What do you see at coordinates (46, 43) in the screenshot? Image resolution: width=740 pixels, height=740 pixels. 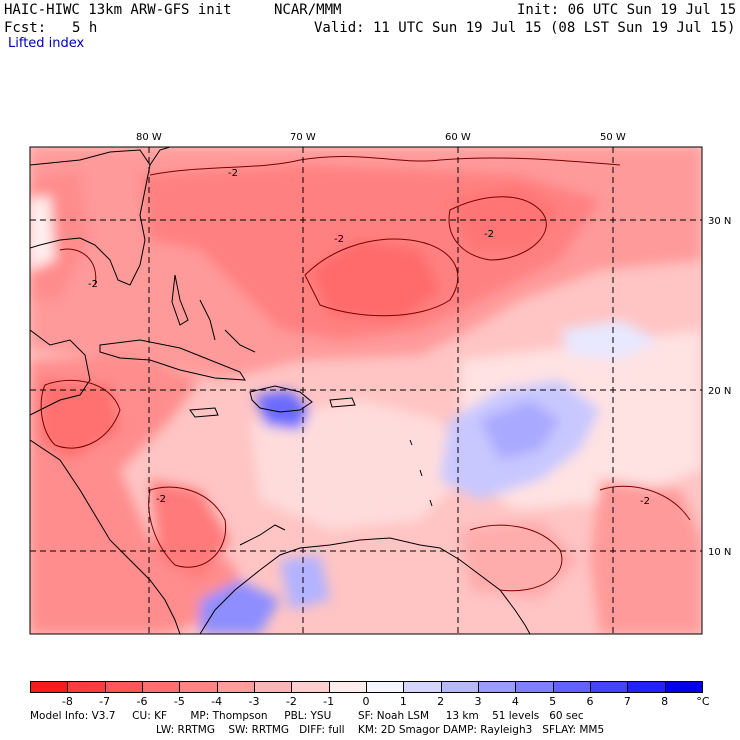 I see `field-name: Lifted index` at bounding box center [46, 43].